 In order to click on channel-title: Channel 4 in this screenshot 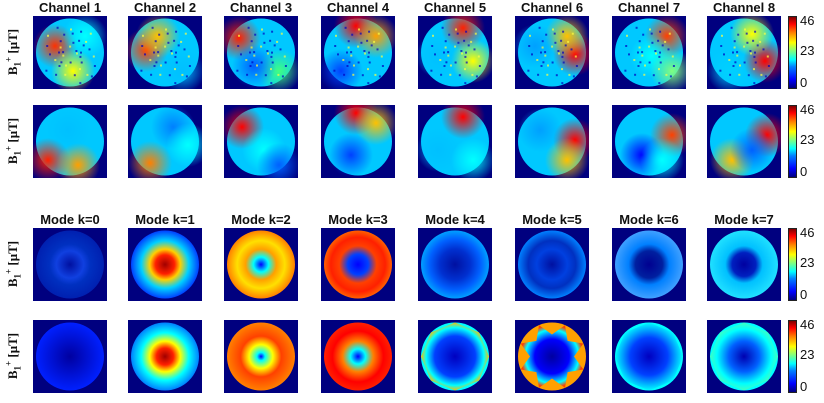, I will do `click(358, 7)`.